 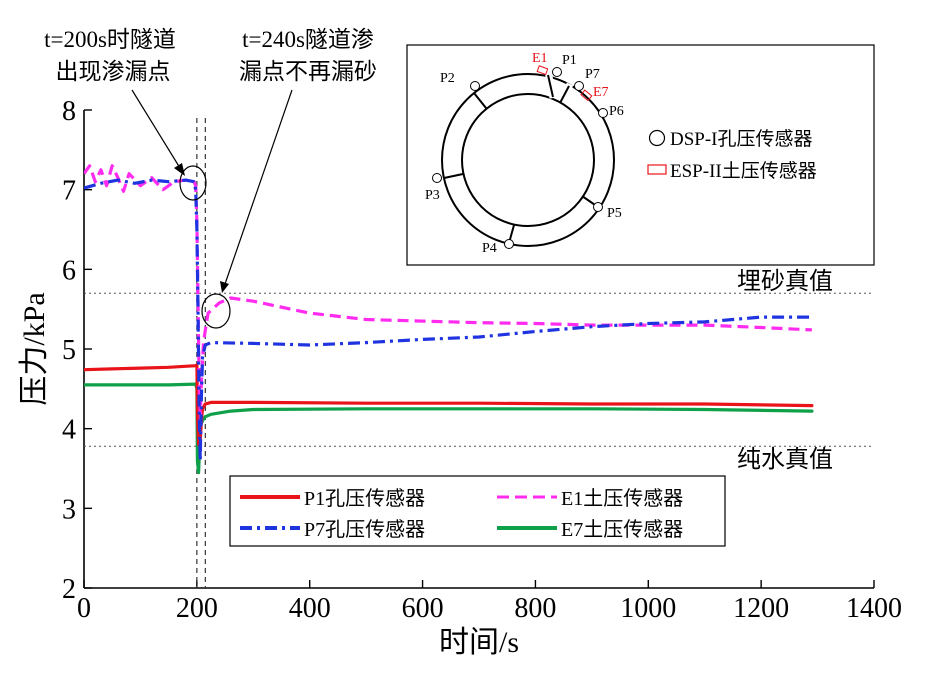 What do you see at coordinates (113, 71) in the screenshot?
I see `annotation-leak-start-line2: 出现渗漏点` at bounding box center [113, 71].